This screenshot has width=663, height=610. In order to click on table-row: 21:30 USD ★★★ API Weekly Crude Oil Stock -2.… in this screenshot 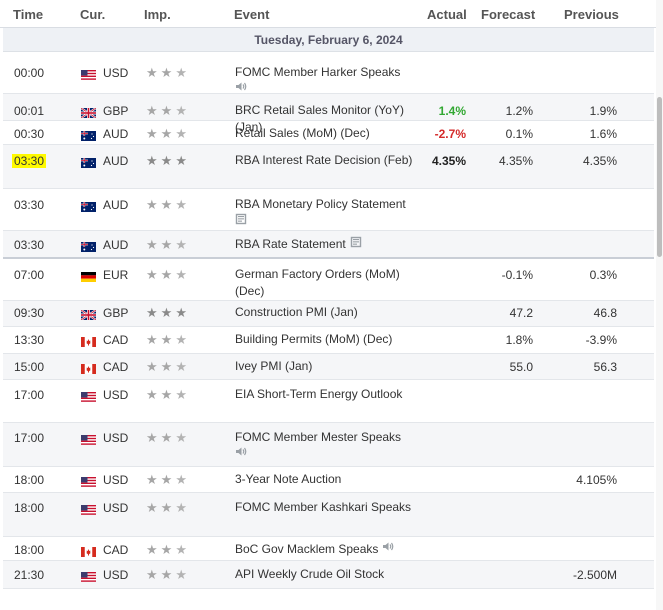, I will do `click(328, 575)`.